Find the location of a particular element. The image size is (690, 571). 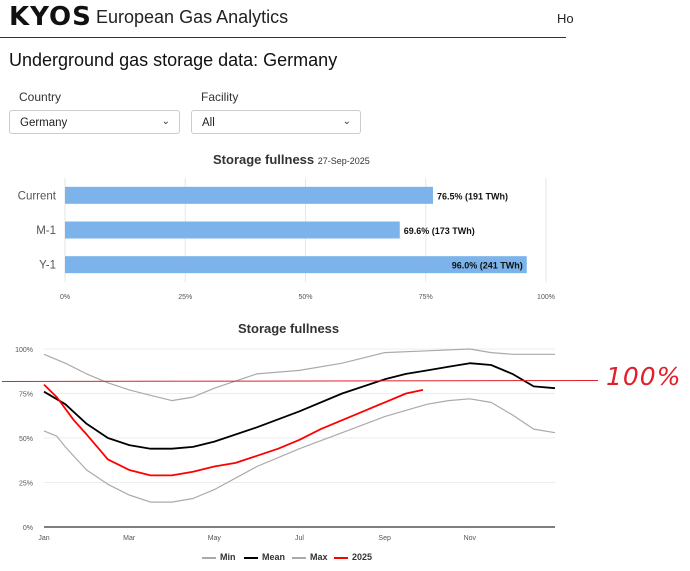

x-tick-label: 100% is located at coordinates (546, 297).